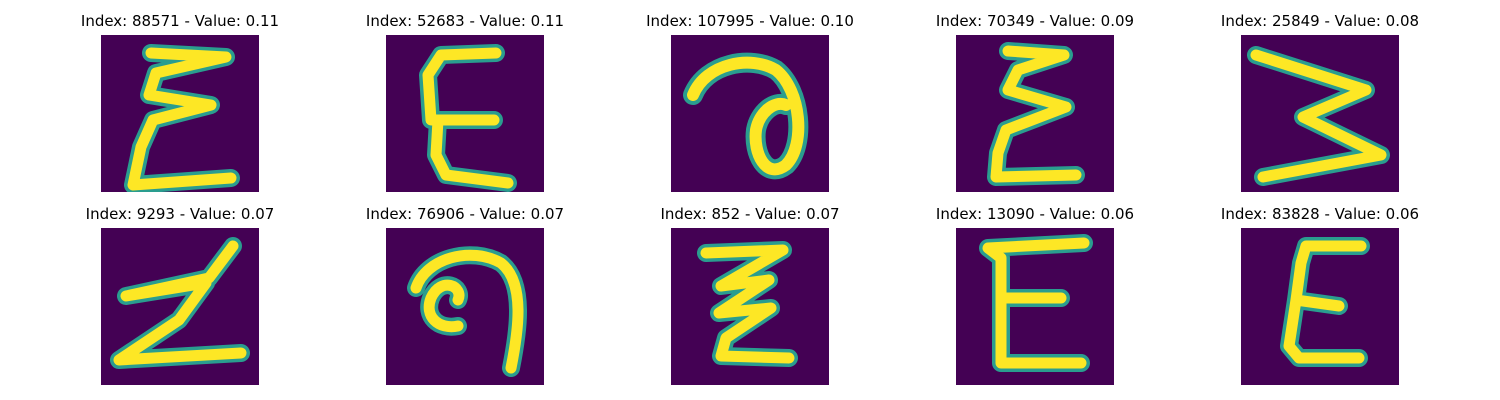 The width and height of the screenshot is (1500, 400). Describe the element at coordinates (1320, 21) in the screenshot. I see `panel-title: Index: 25849 - Value: 0.08` at that location.